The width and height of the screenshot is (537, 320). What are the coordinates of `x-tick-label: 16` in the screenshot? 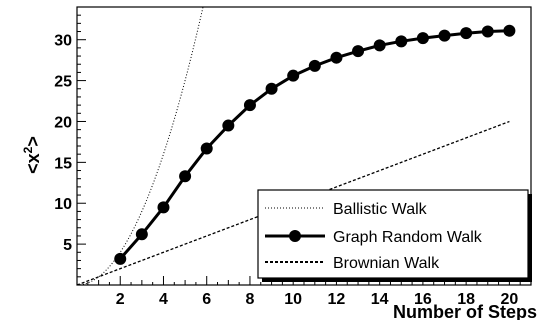 It's located at (423, 299).